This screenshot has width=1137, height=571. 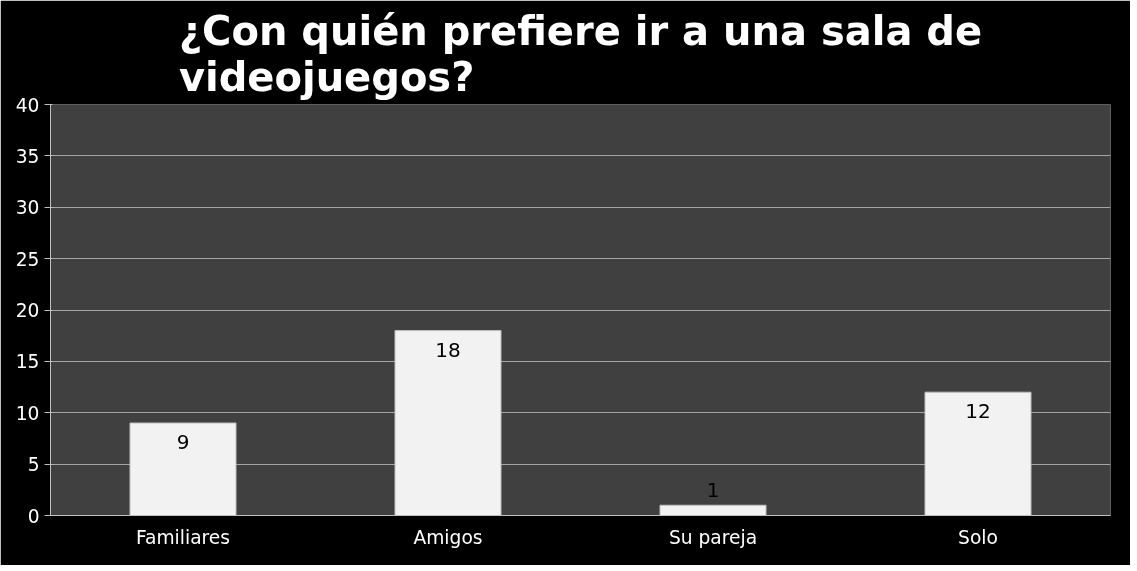 What do you see at coordinates (27, 208) in the screenshot?
I see `y-tick-label: 30` at bounding box center [27, 208].